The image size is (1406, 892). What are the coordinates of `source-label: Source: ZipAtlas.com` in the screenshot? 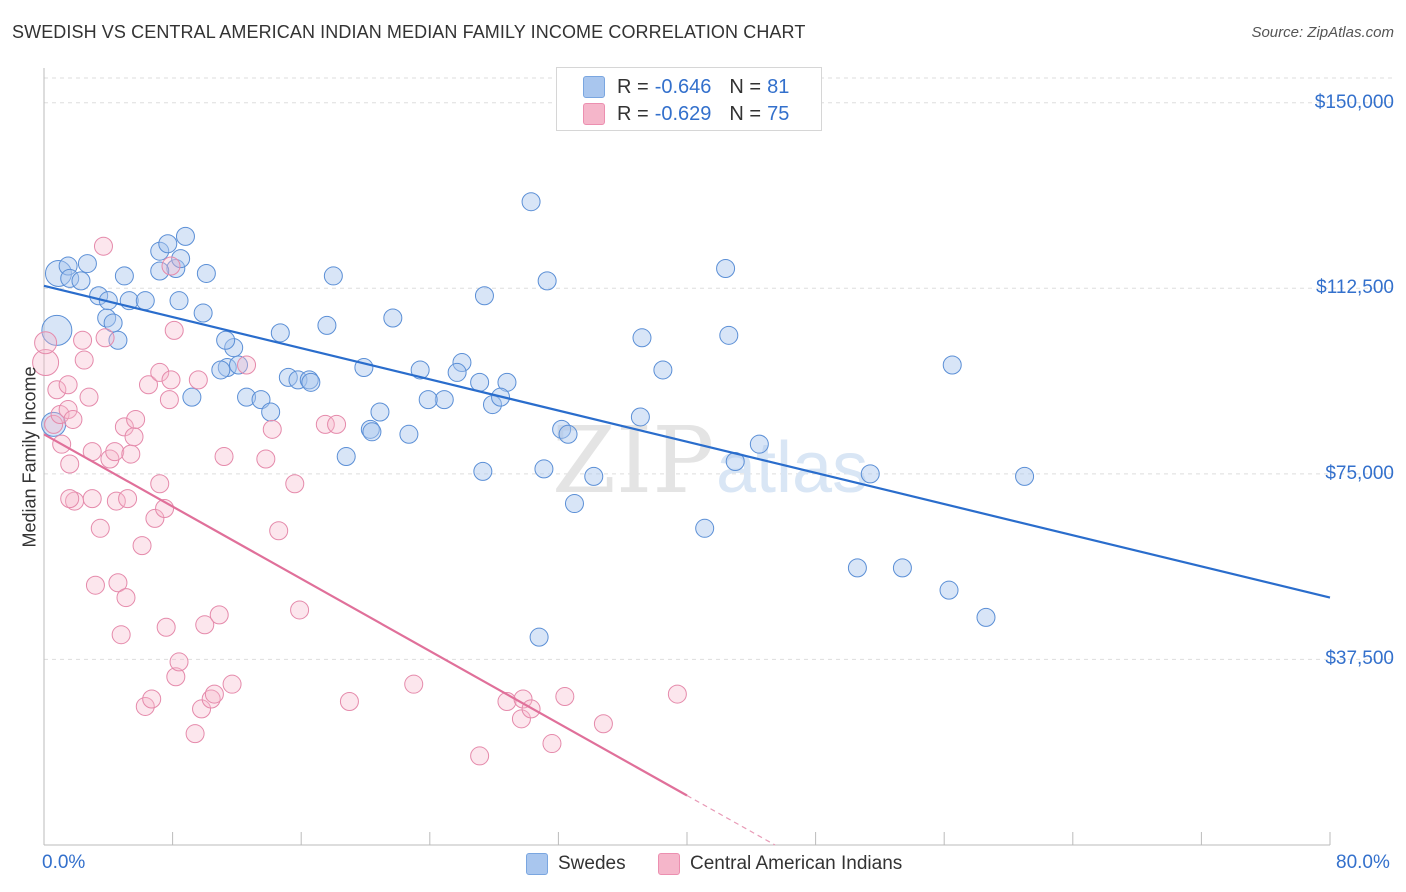 It's located at (1322, 32).